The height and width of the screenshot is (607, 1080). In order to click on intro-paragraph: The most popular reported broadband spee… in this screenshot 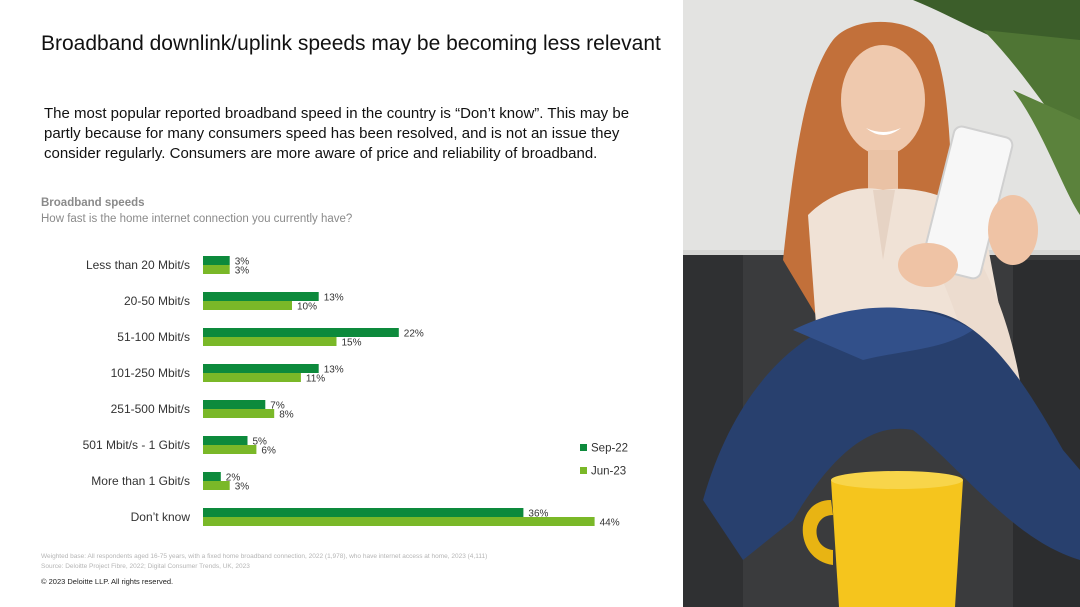, I will do `click(337, 133)`.